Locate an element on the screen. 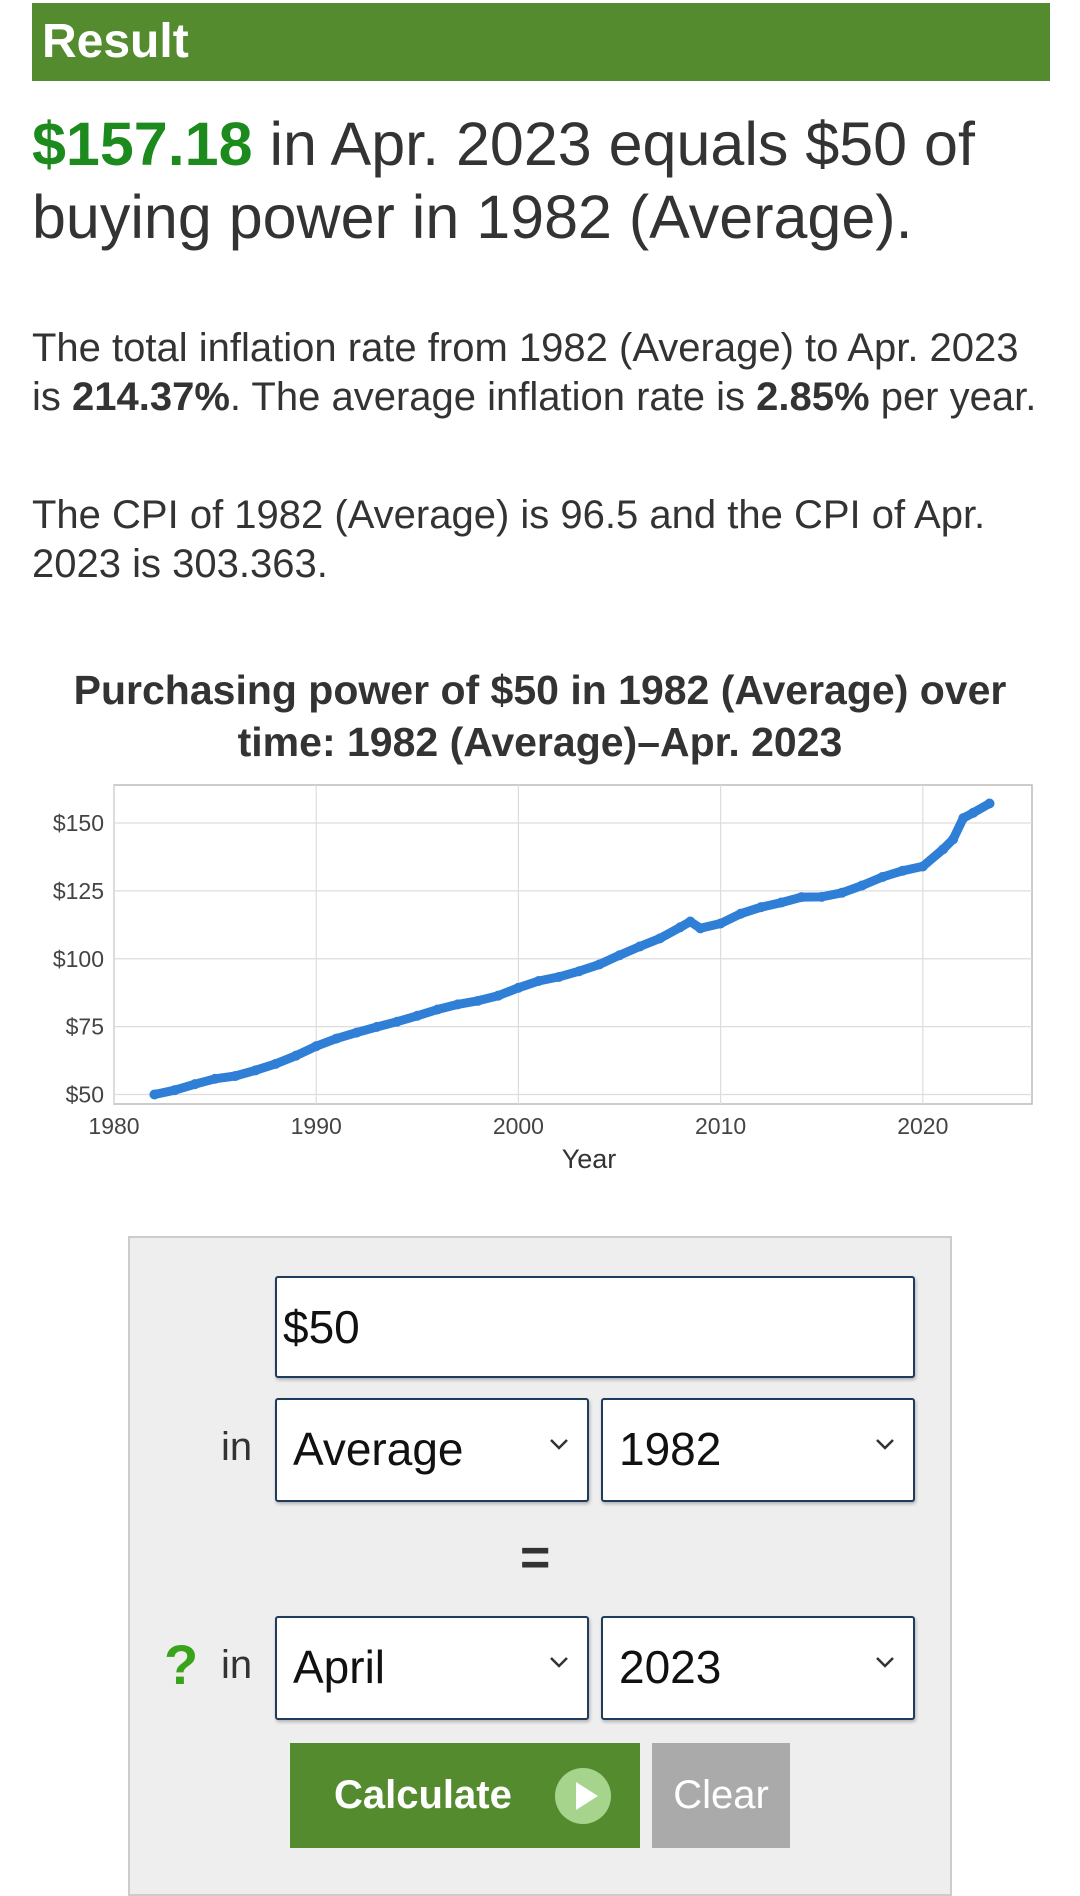 Image resolution: width=1080 pixels, height=1896 pixels. y-tick-label: $150 is located at coordinates (78, 823).